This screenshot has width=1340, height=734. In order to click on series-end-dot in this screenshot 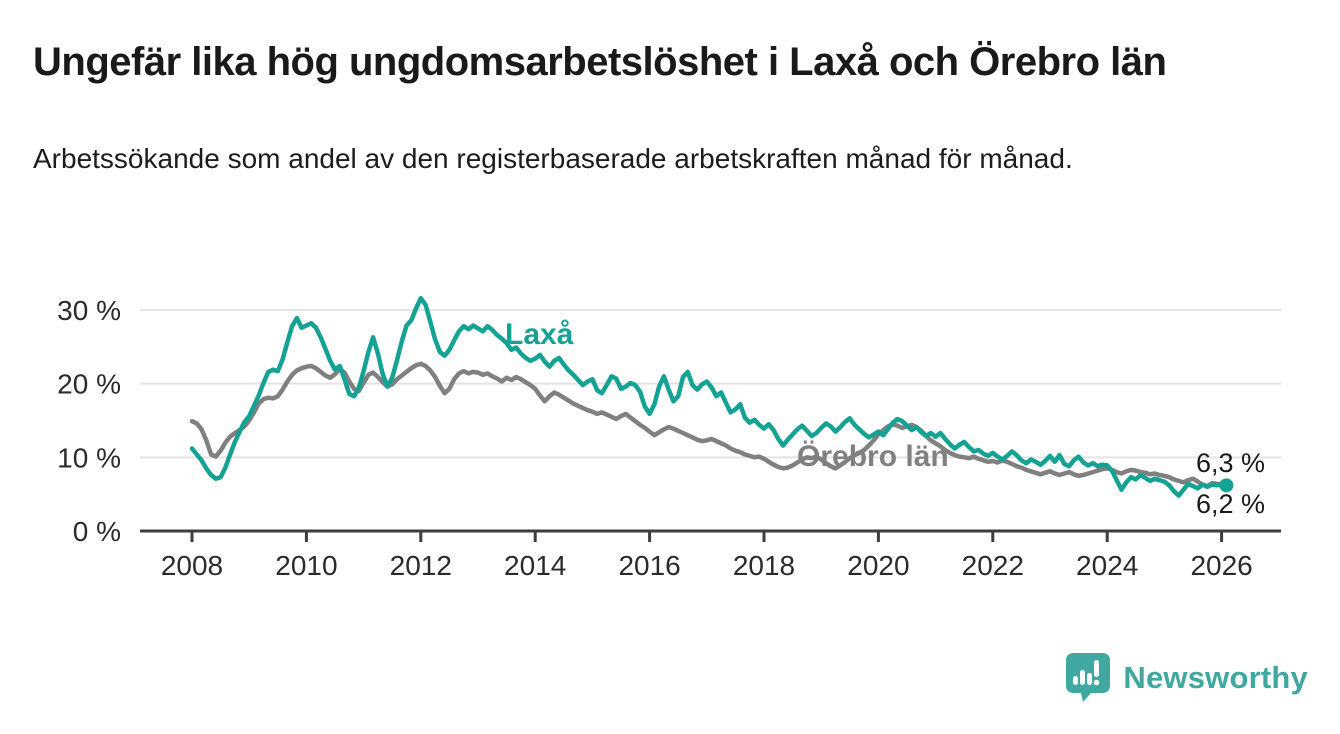, I will do `click(1226, 485)`.